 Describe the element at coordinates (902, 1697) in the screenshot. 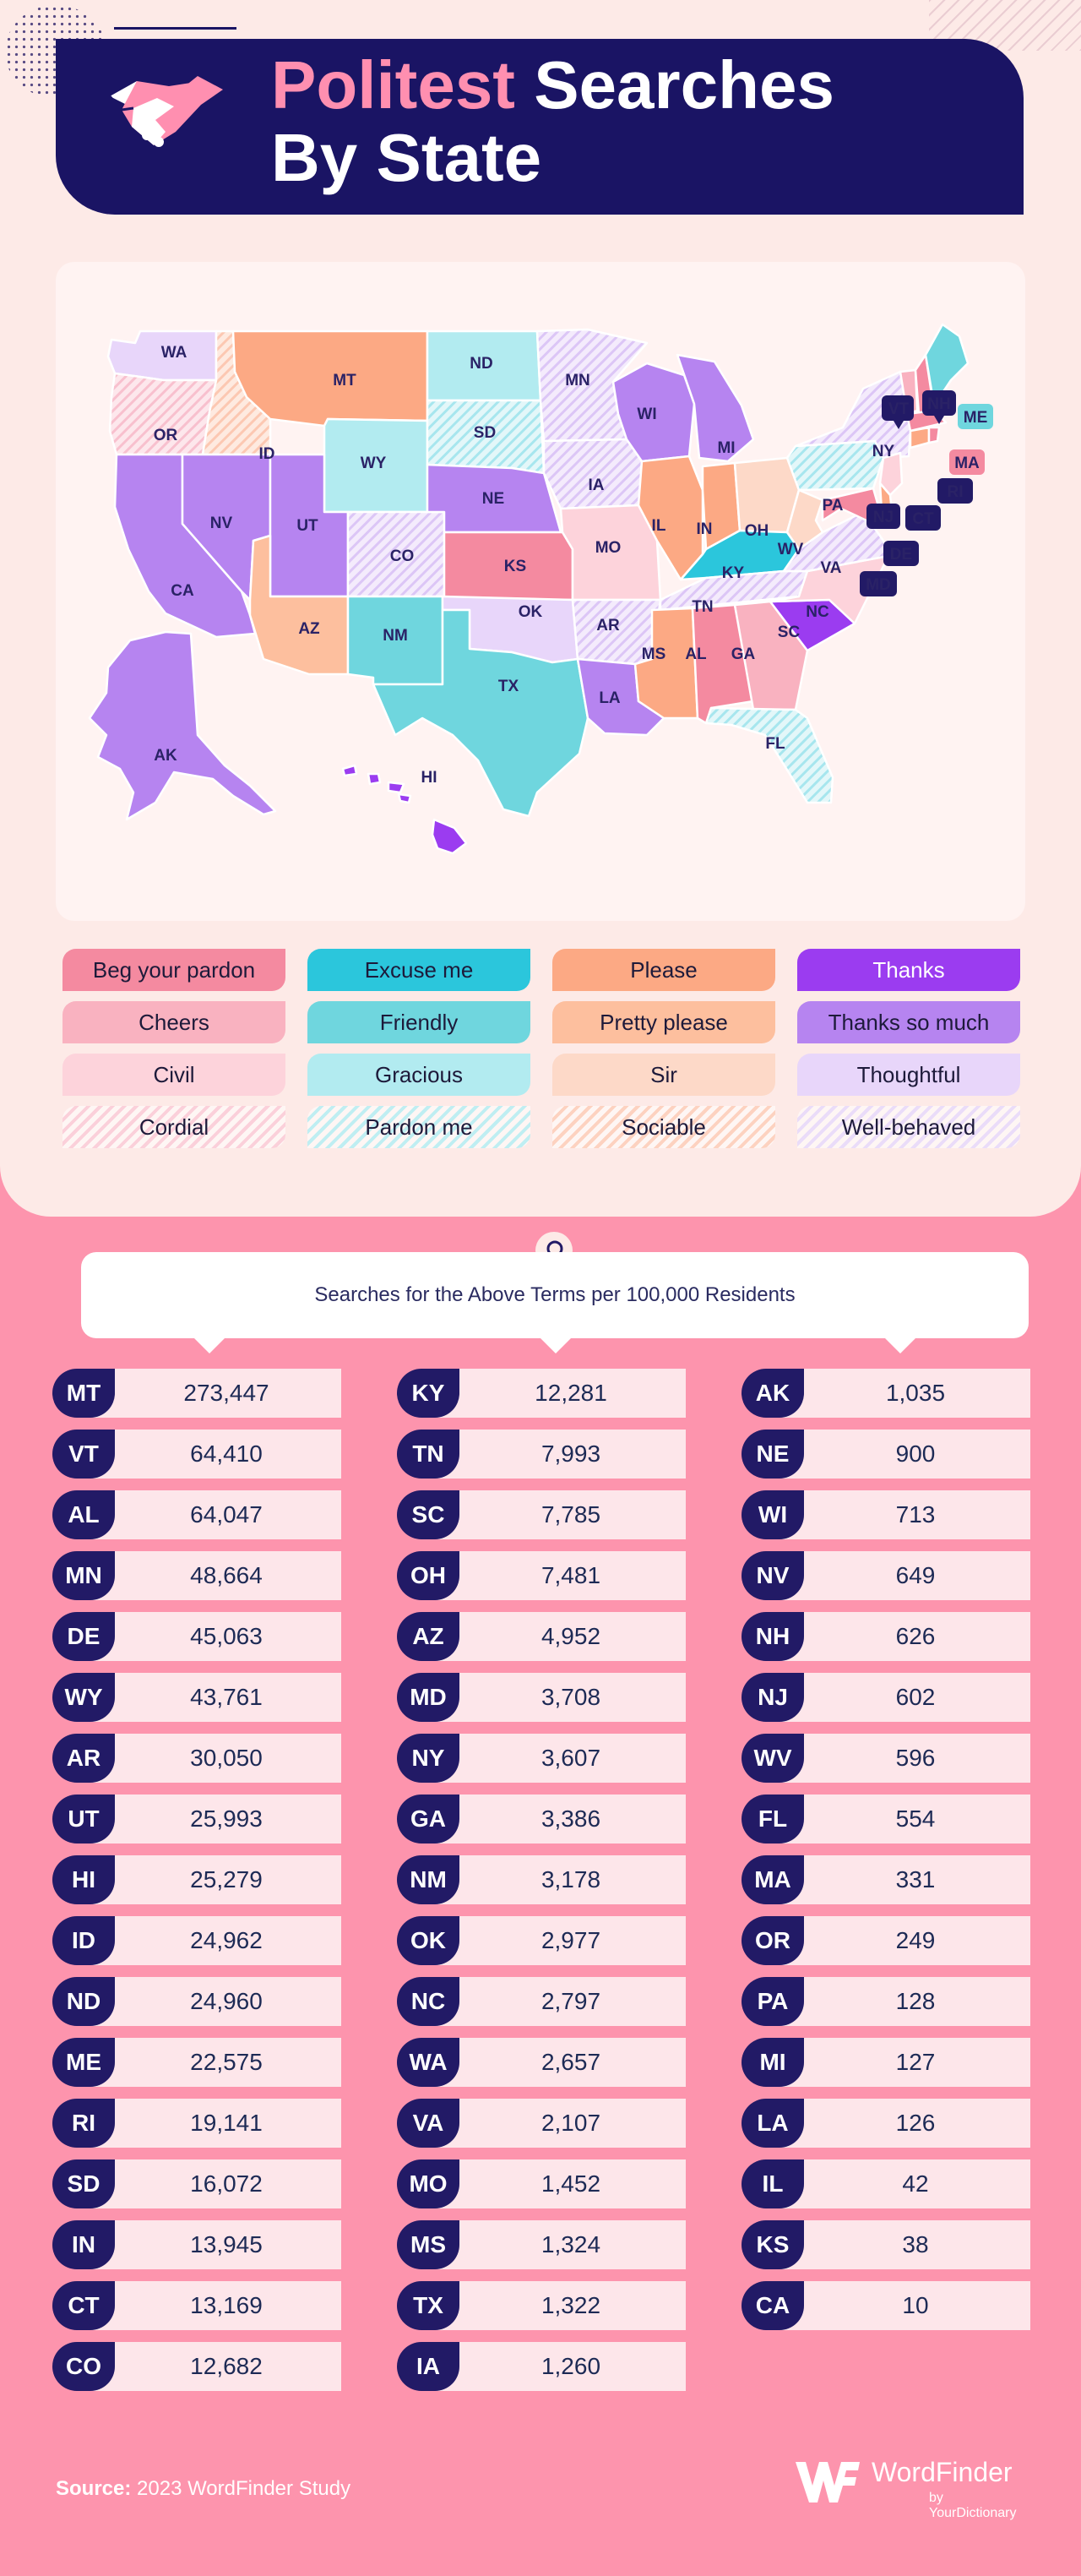

I see `ranking-value: 602` at that location.